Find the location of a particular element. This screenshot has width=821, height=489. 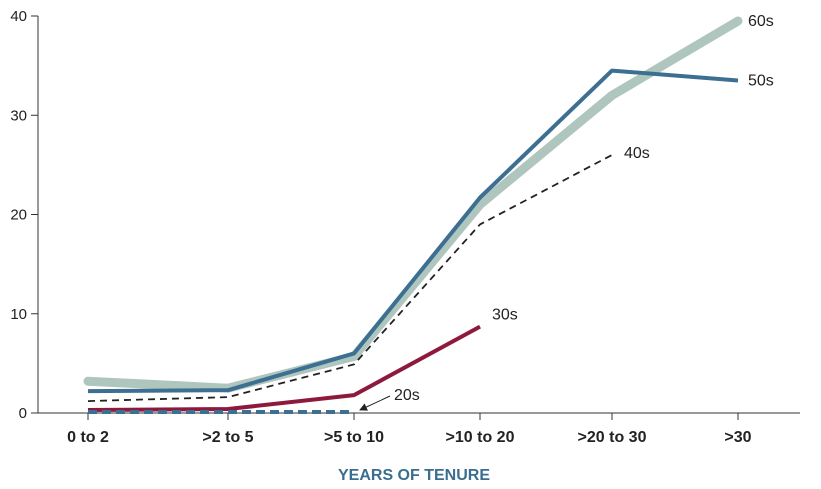

series-label-60s: 60s is located at coordinates (761, 21).